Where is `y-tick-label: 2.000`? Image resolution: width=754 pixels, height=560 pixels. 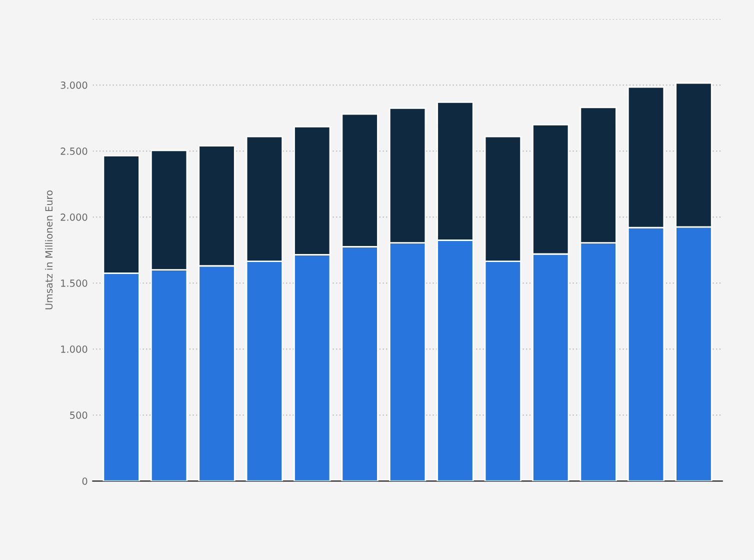
y-tick-label: 2.000 is located at coordinates (74, 217).